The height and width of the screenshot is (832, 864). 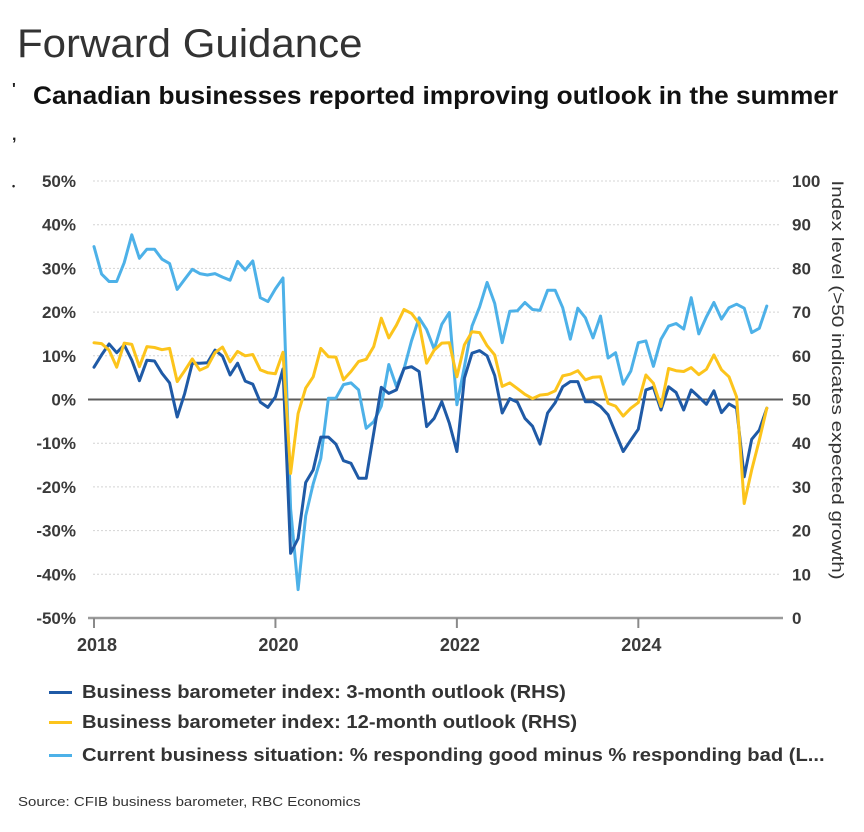 What do you see at coordinates (97, 645) in the screenshot?
I see `x-tick-label: 2018` at bounding box center [97, 645].